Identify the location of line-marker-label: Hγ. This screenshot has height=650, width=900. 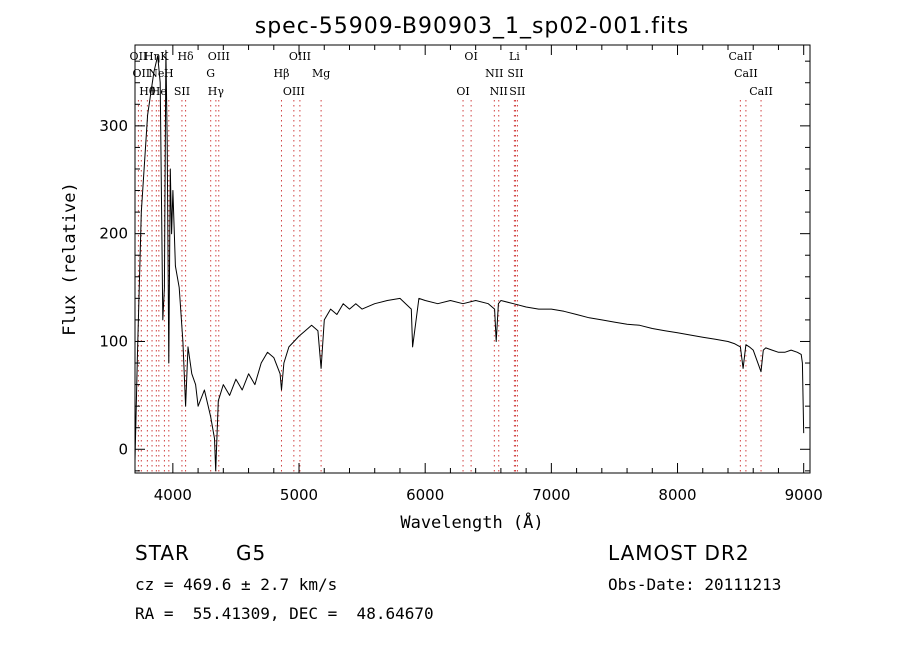
(216, 91).